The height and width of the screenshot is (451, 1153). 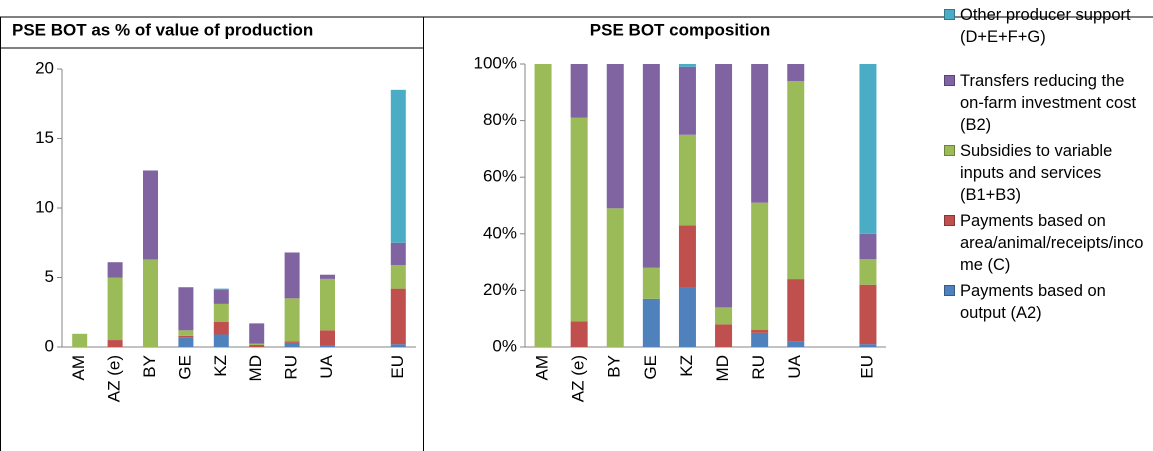 What do you see at coordinates (500, 119) in the screenshot?
I see `y-tick-label: 80%` at bounding box center [500, 119].